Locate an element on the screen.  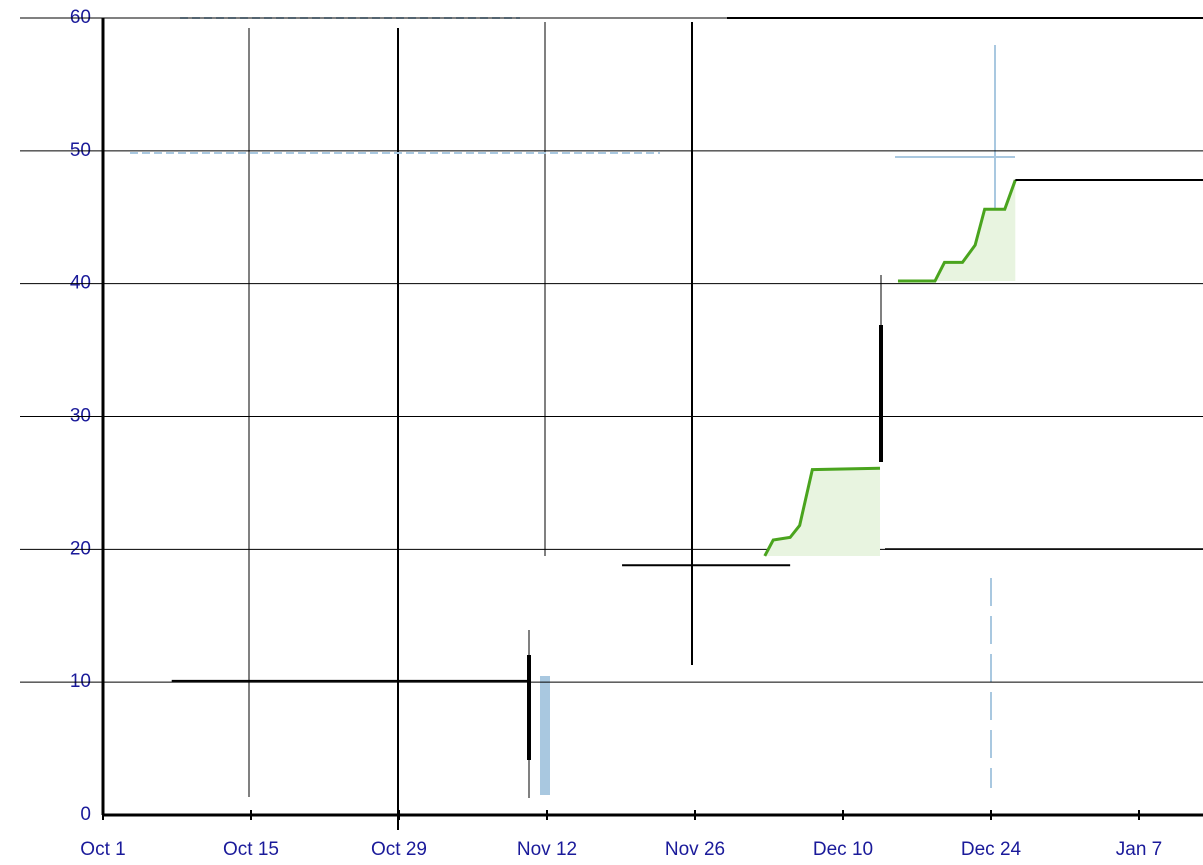
line is located at coordinates (890, 368).